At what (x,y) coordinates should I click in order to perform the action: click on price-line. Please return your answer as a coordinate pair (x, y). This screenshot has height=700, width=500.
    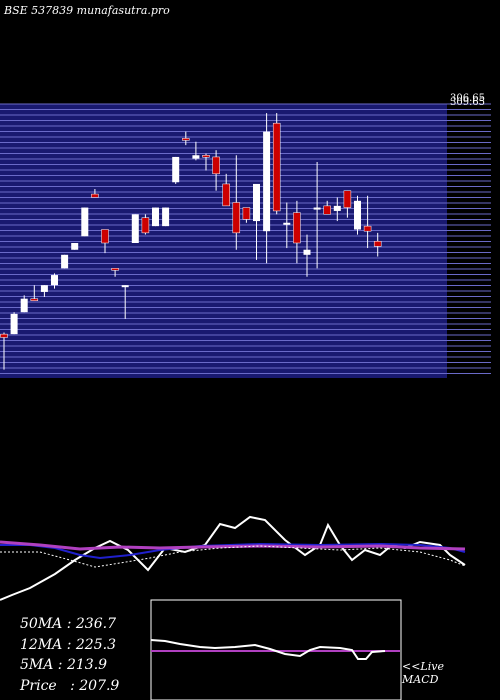
    Looking at the image, I should click on (233, 558).